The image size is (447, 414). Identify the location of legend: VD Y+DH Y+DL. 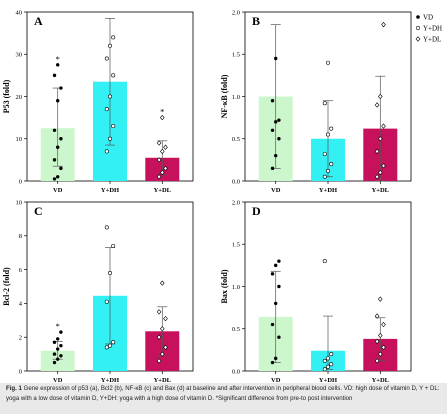
(428, 28).